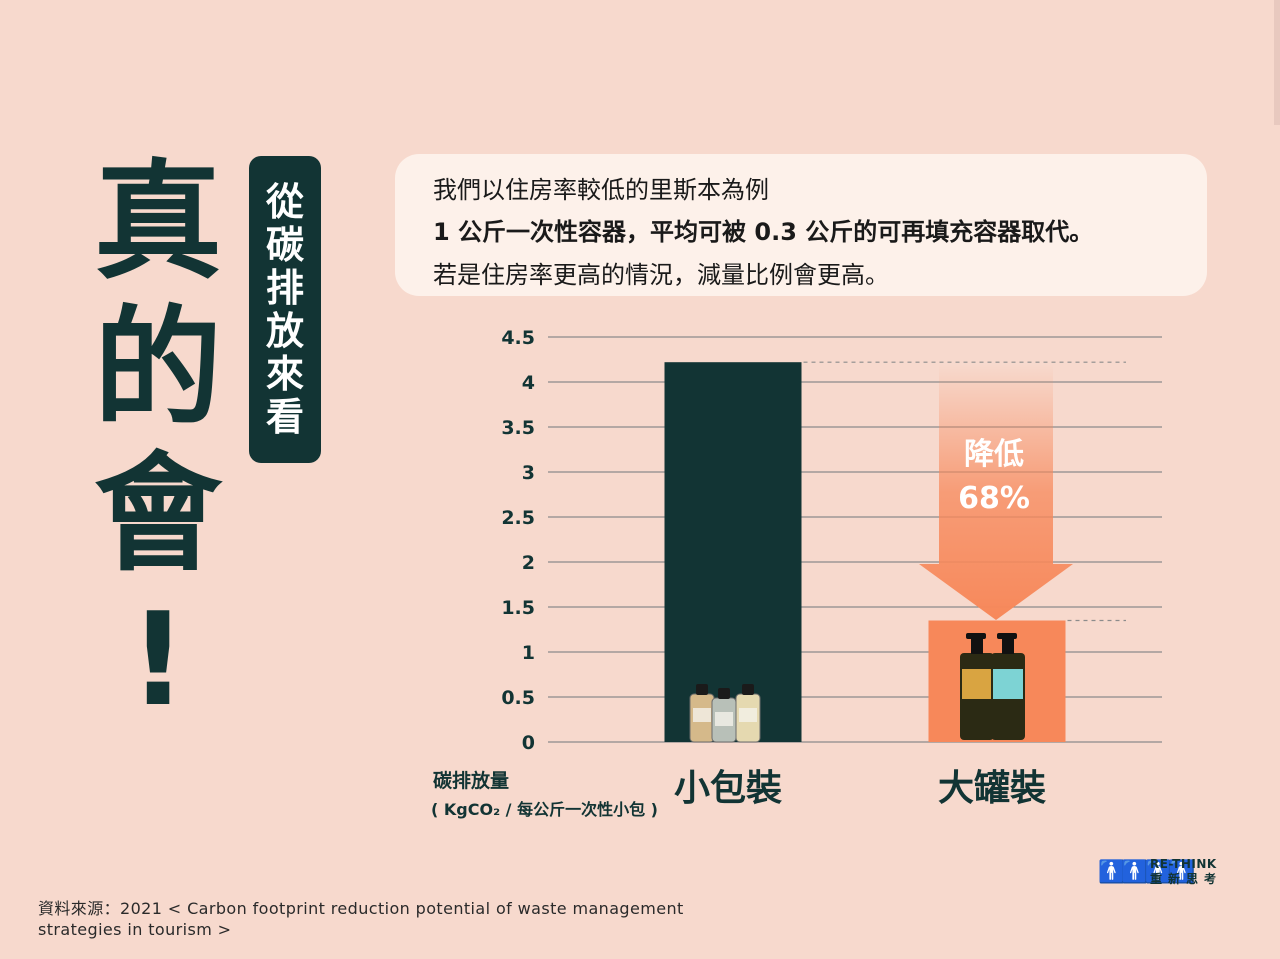 The width and height of the screenshot is (1280, 959). What do you see at coordinates (284, 330) in the screenshot?
I see `tag-char: 放` at bounding box center [284, 330].